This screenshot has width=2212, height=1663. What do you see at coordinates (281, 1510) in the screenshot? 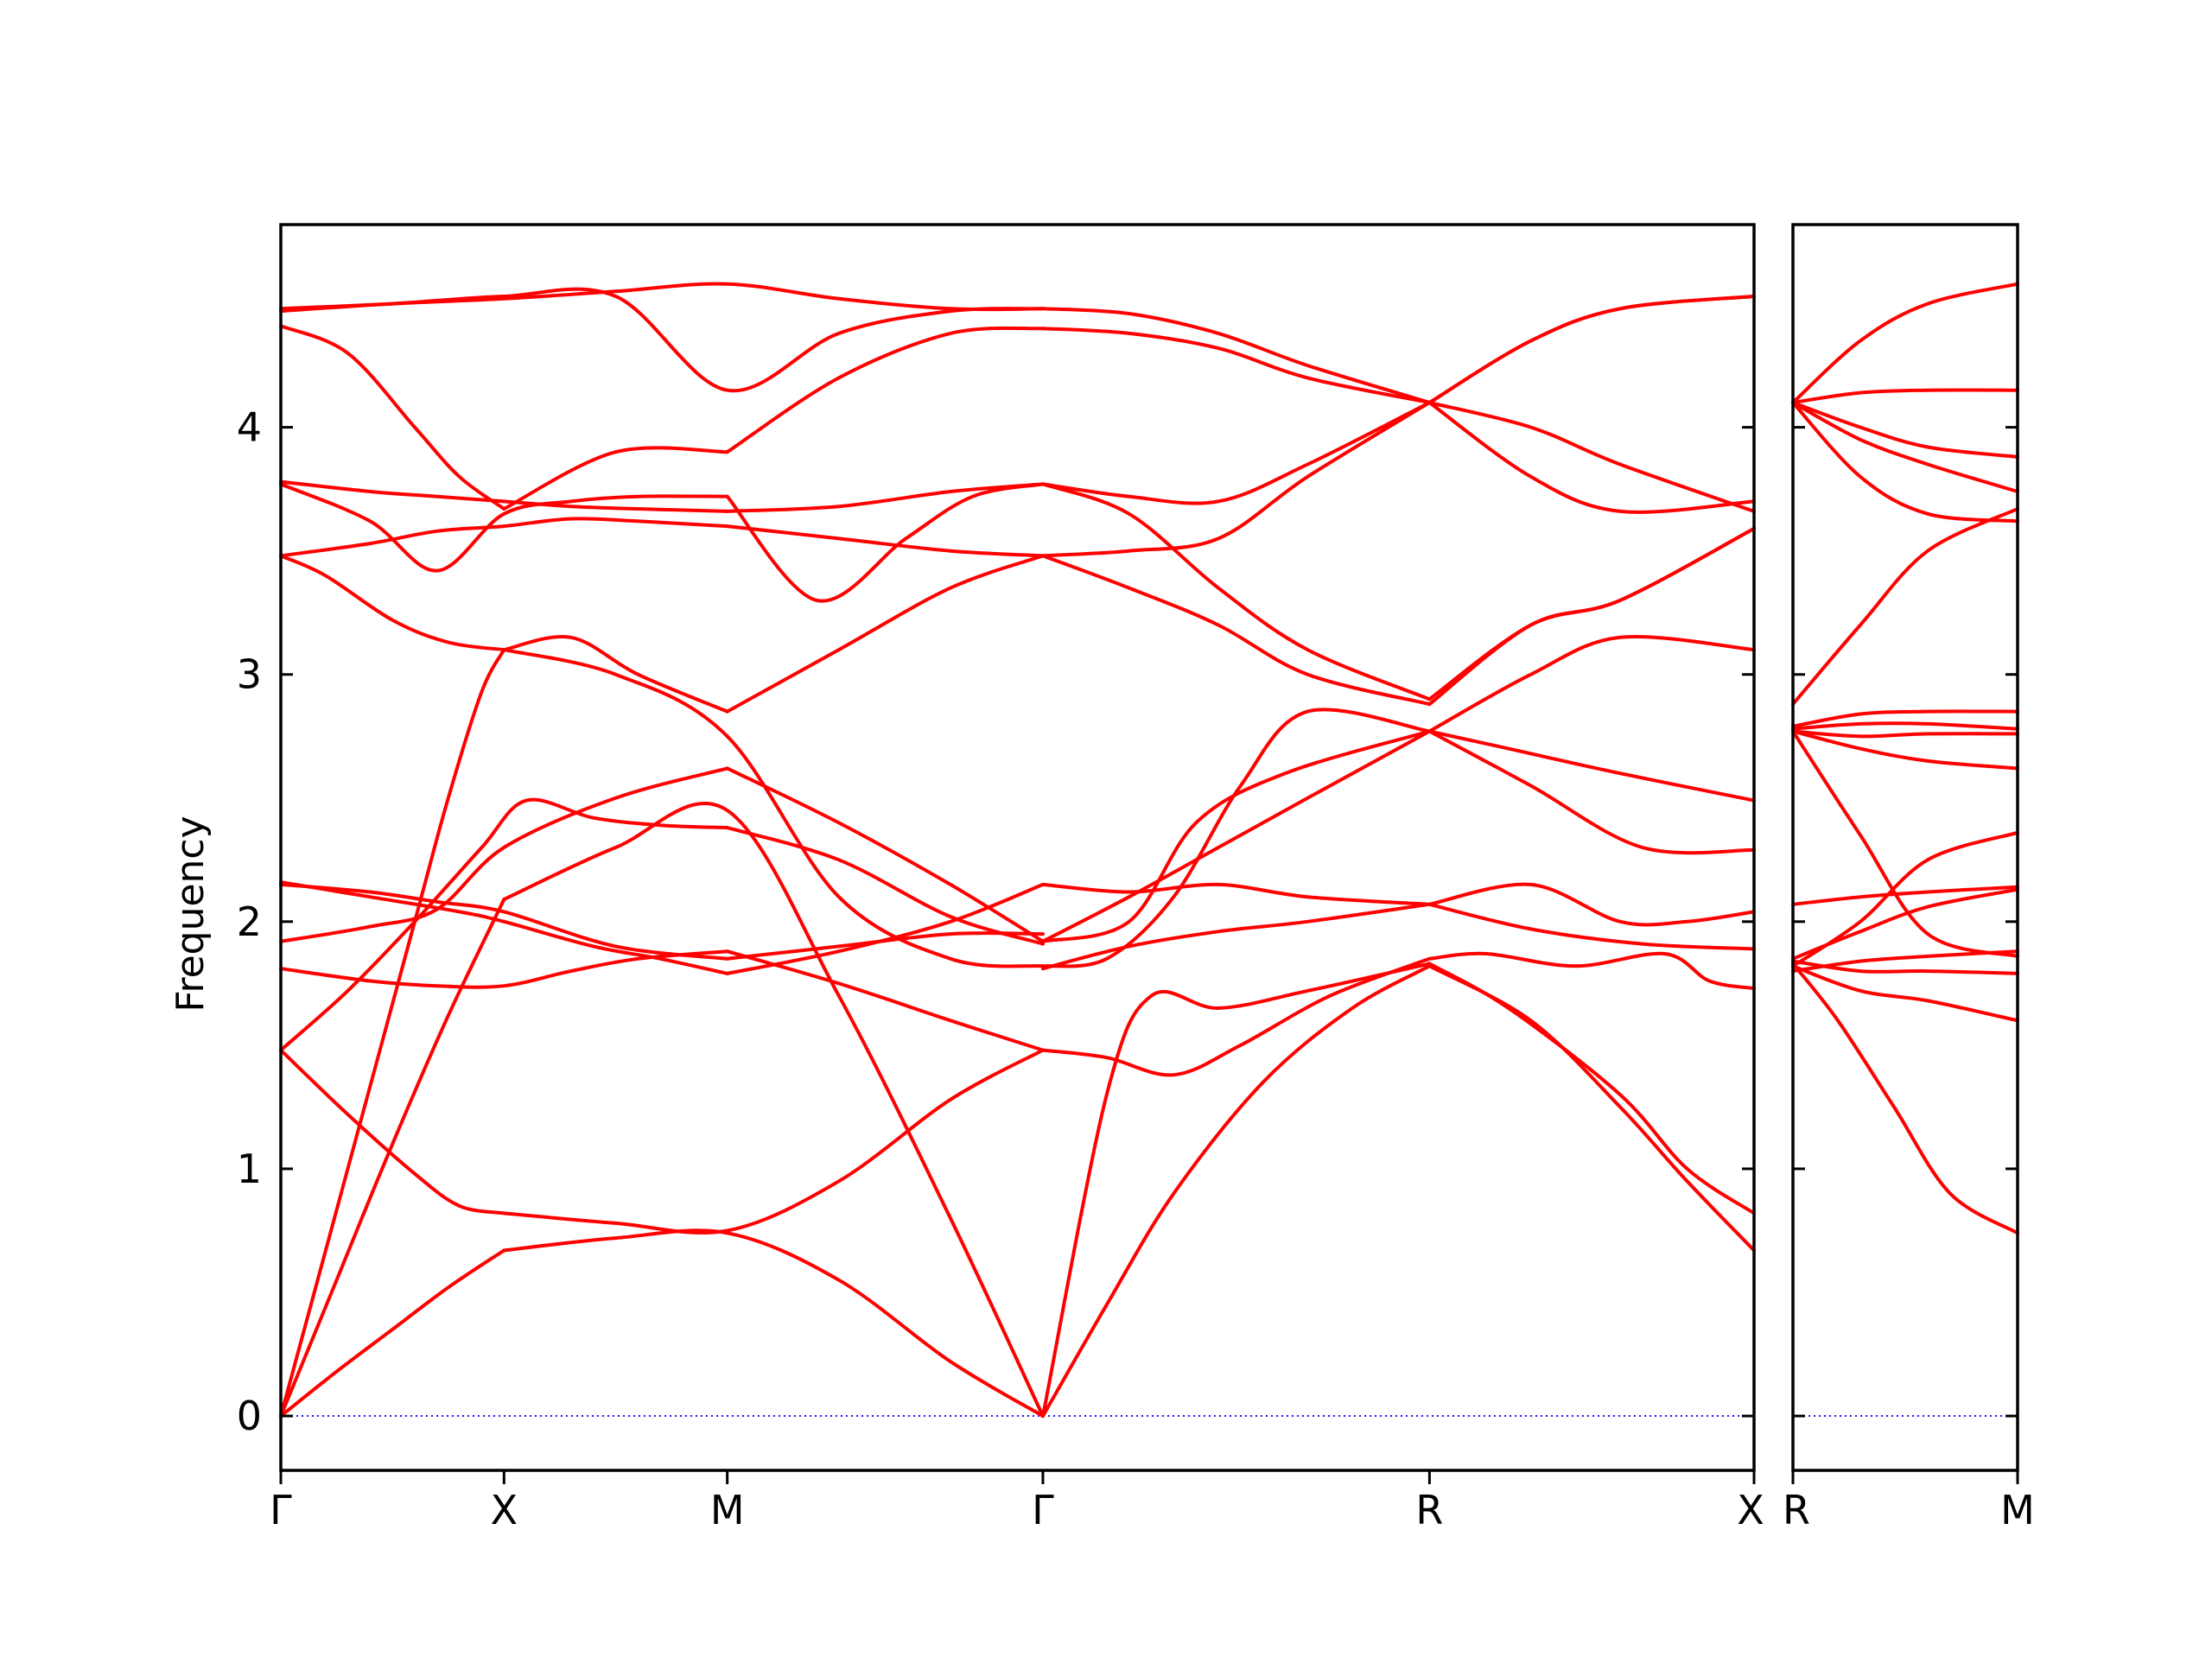
I see `x-tick-label-1-1: Γ` at bounding box center [281, 1510].